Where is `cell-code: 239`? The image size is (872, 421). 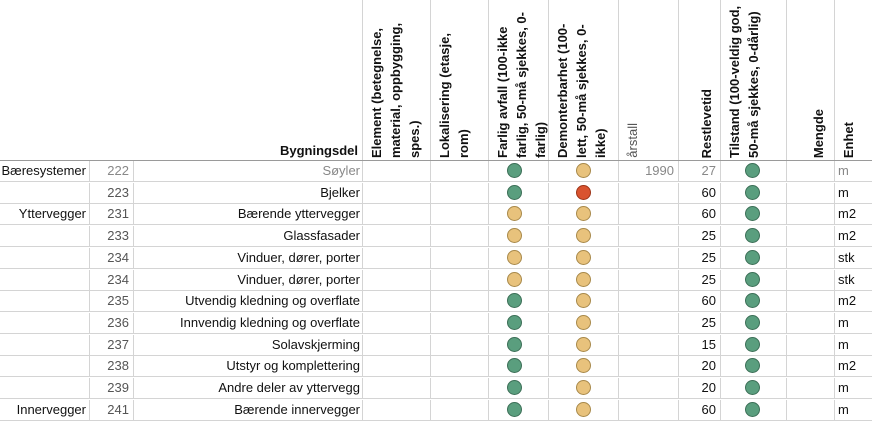
cell-code: 239 is located at coordinates (112, 388).